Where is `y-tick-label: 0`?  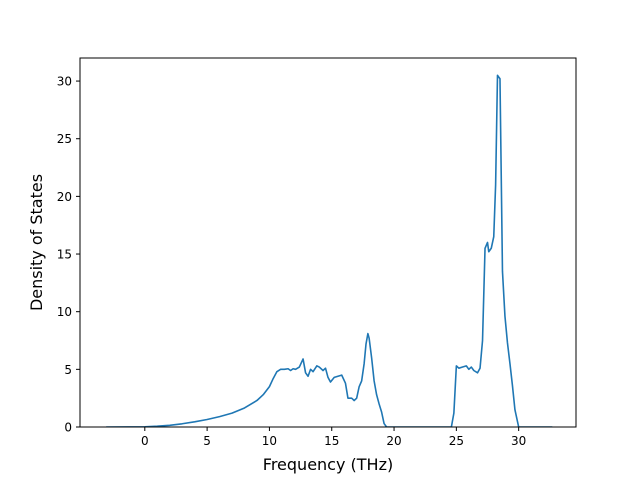 y-tick-label: 0 is located at coordinates (68, 428).